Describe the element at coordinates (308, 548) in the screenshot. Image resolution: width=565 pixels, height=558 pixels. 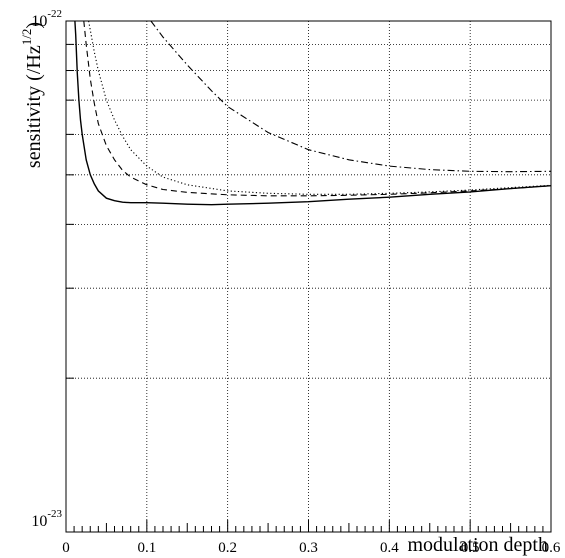
I see `x-tick-label: 0.3` at that location.